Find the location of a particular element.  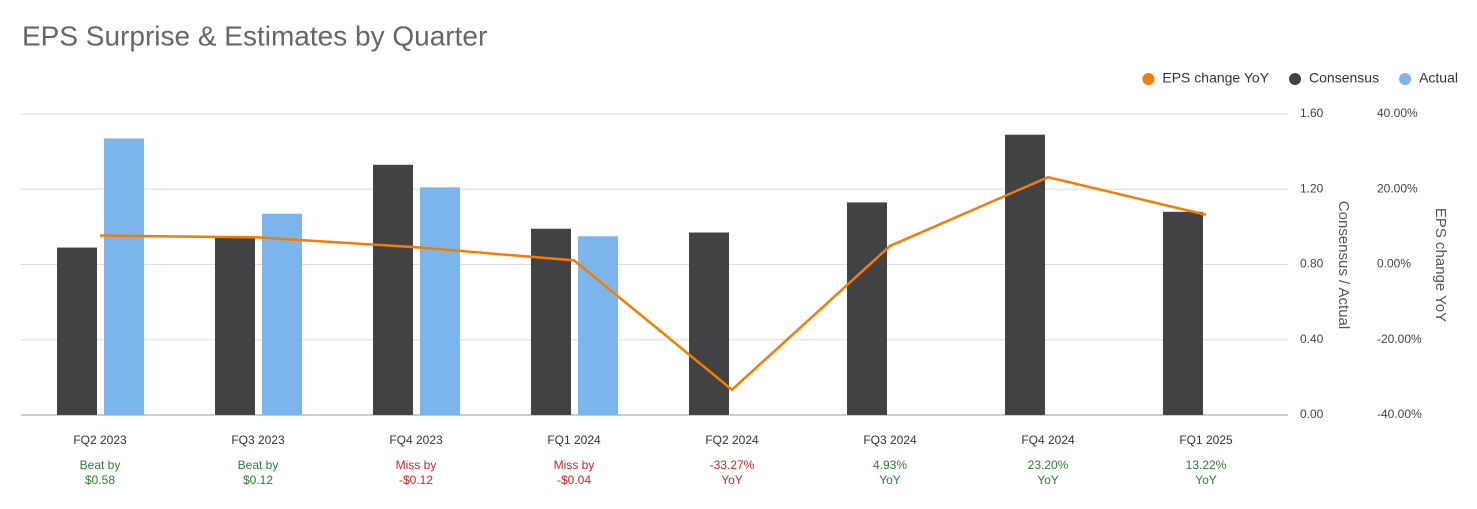

annotation: 23.20% is located at coordinates (1048, 465).